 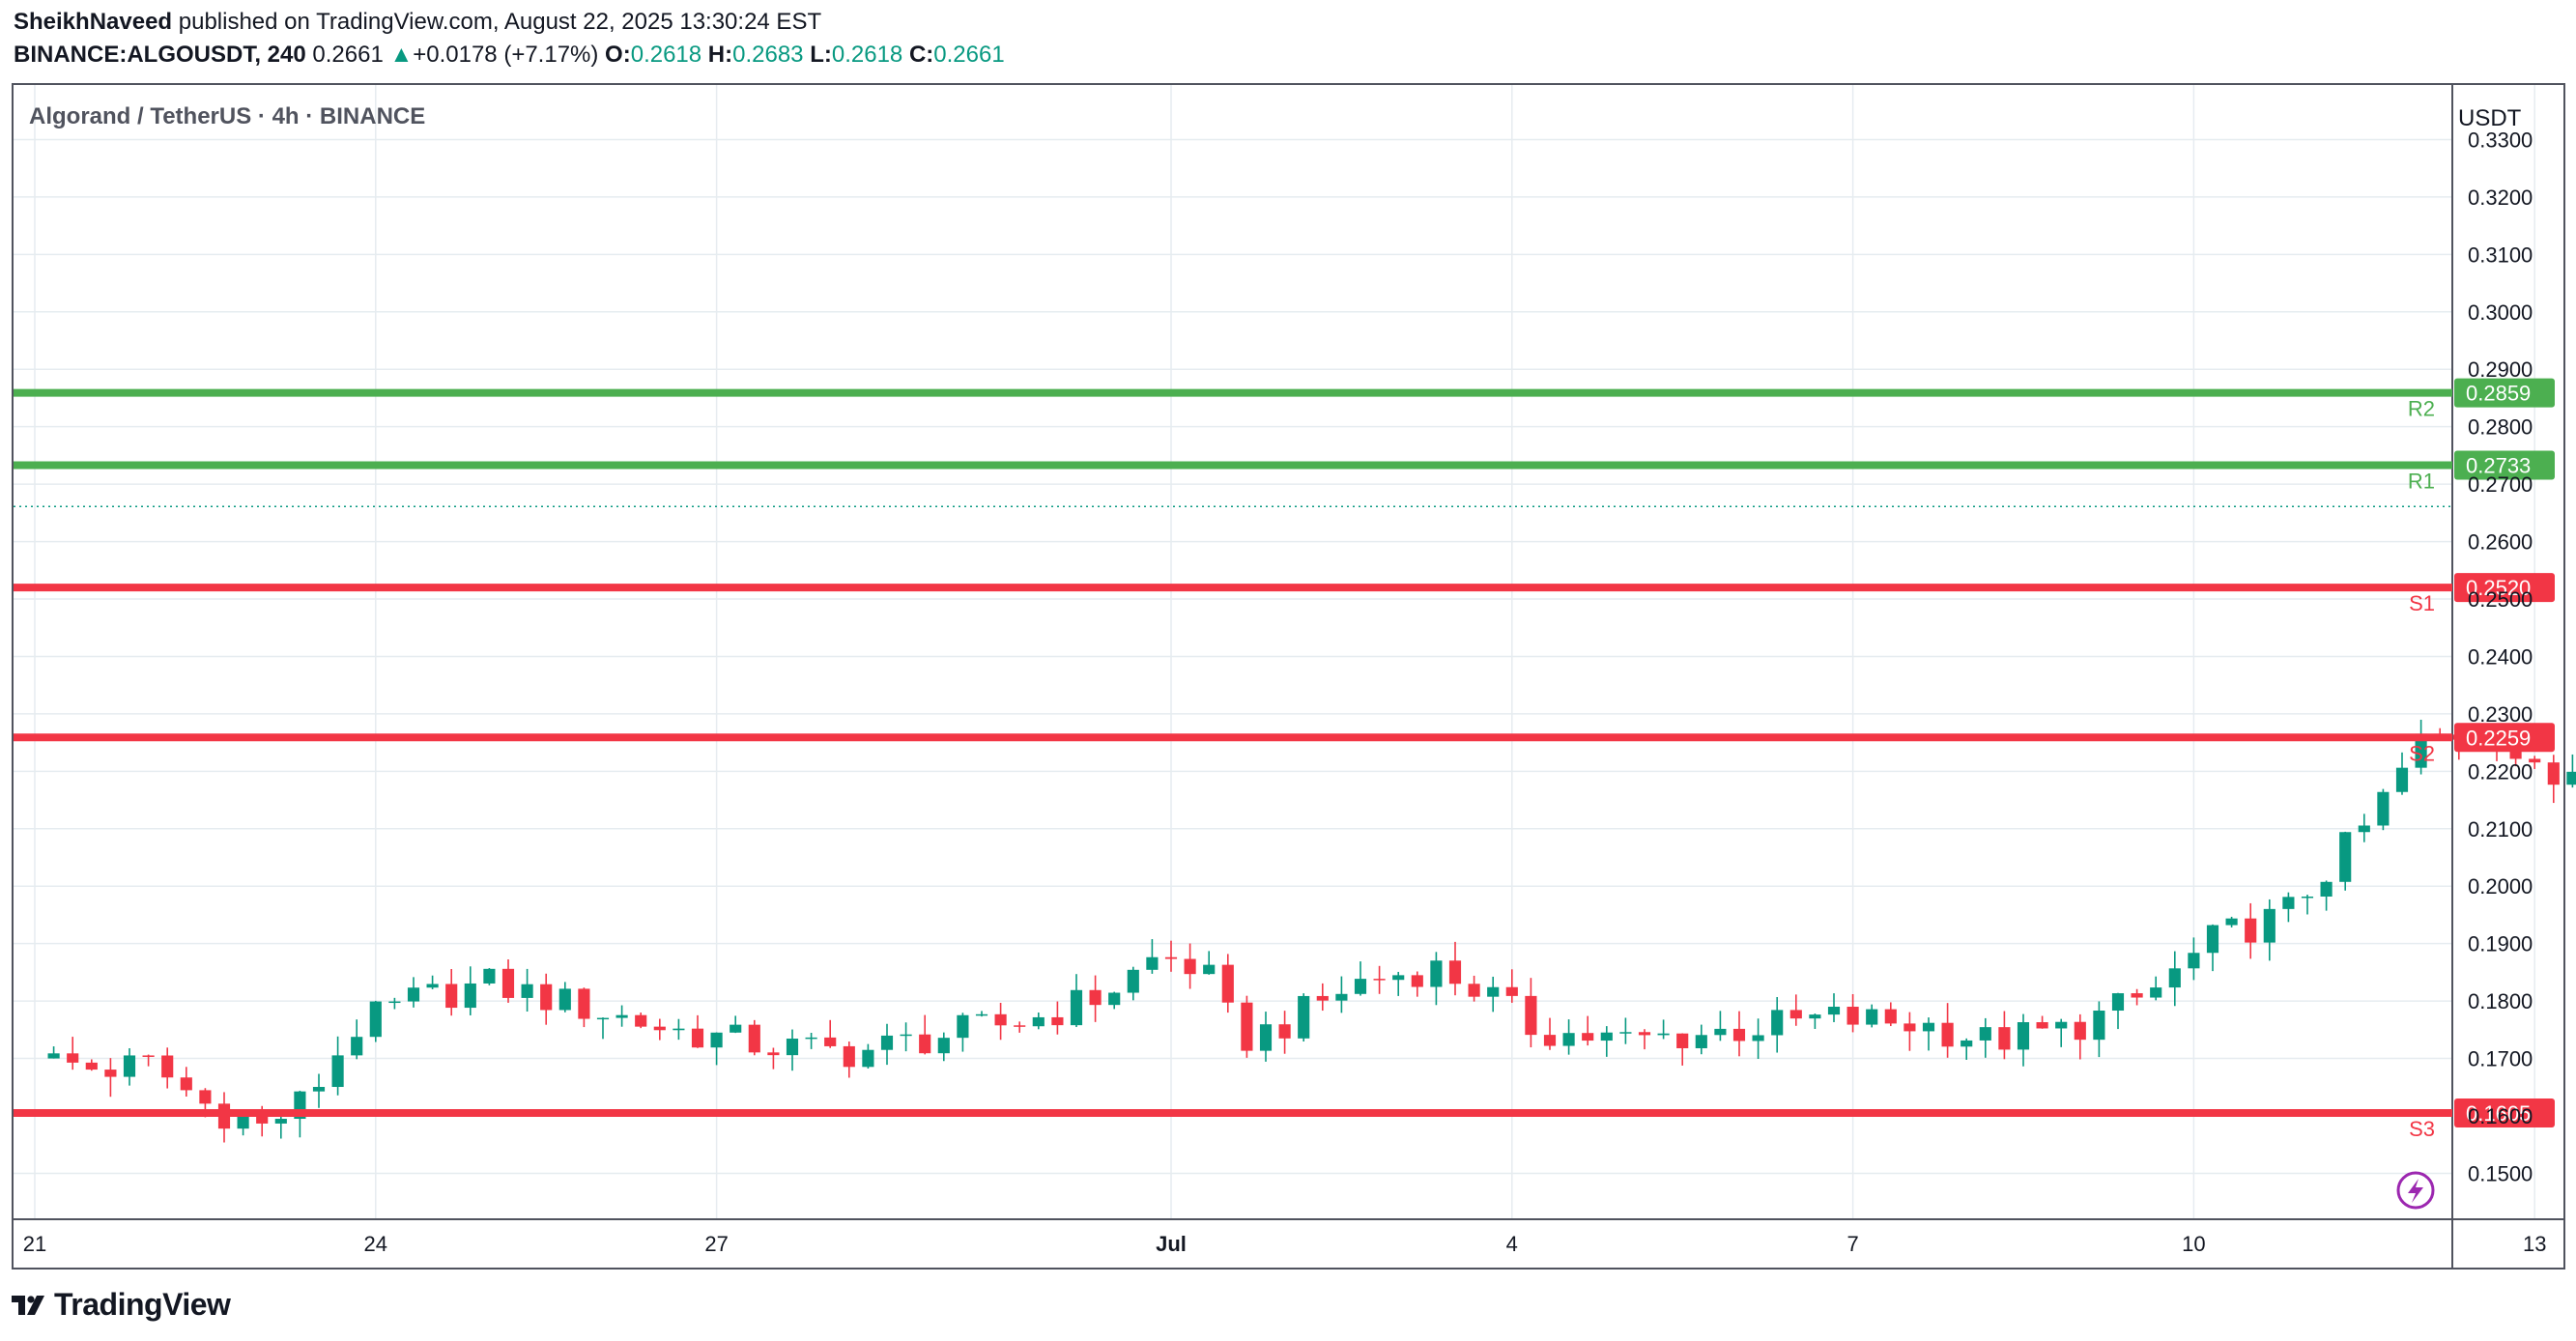 I want to click on author-name: SheikhNaveed, so click(x=94, y=22).